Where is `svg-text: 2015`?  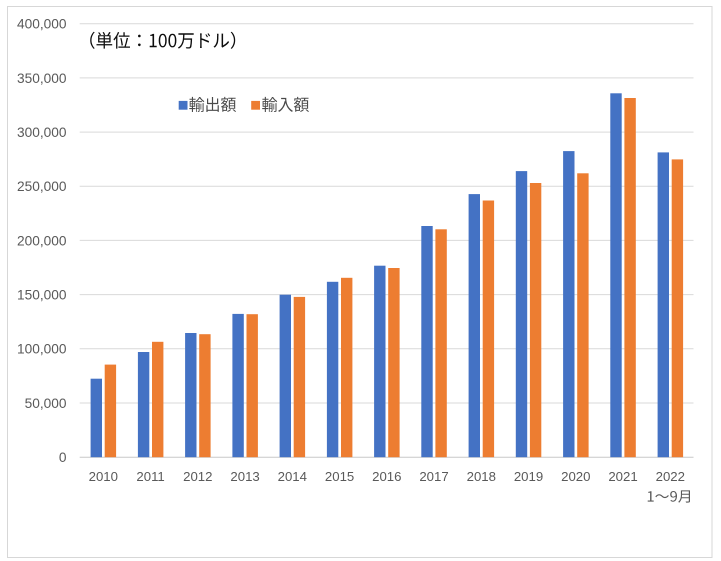
svg-text: 2015 is located at coordinates (339, 476).